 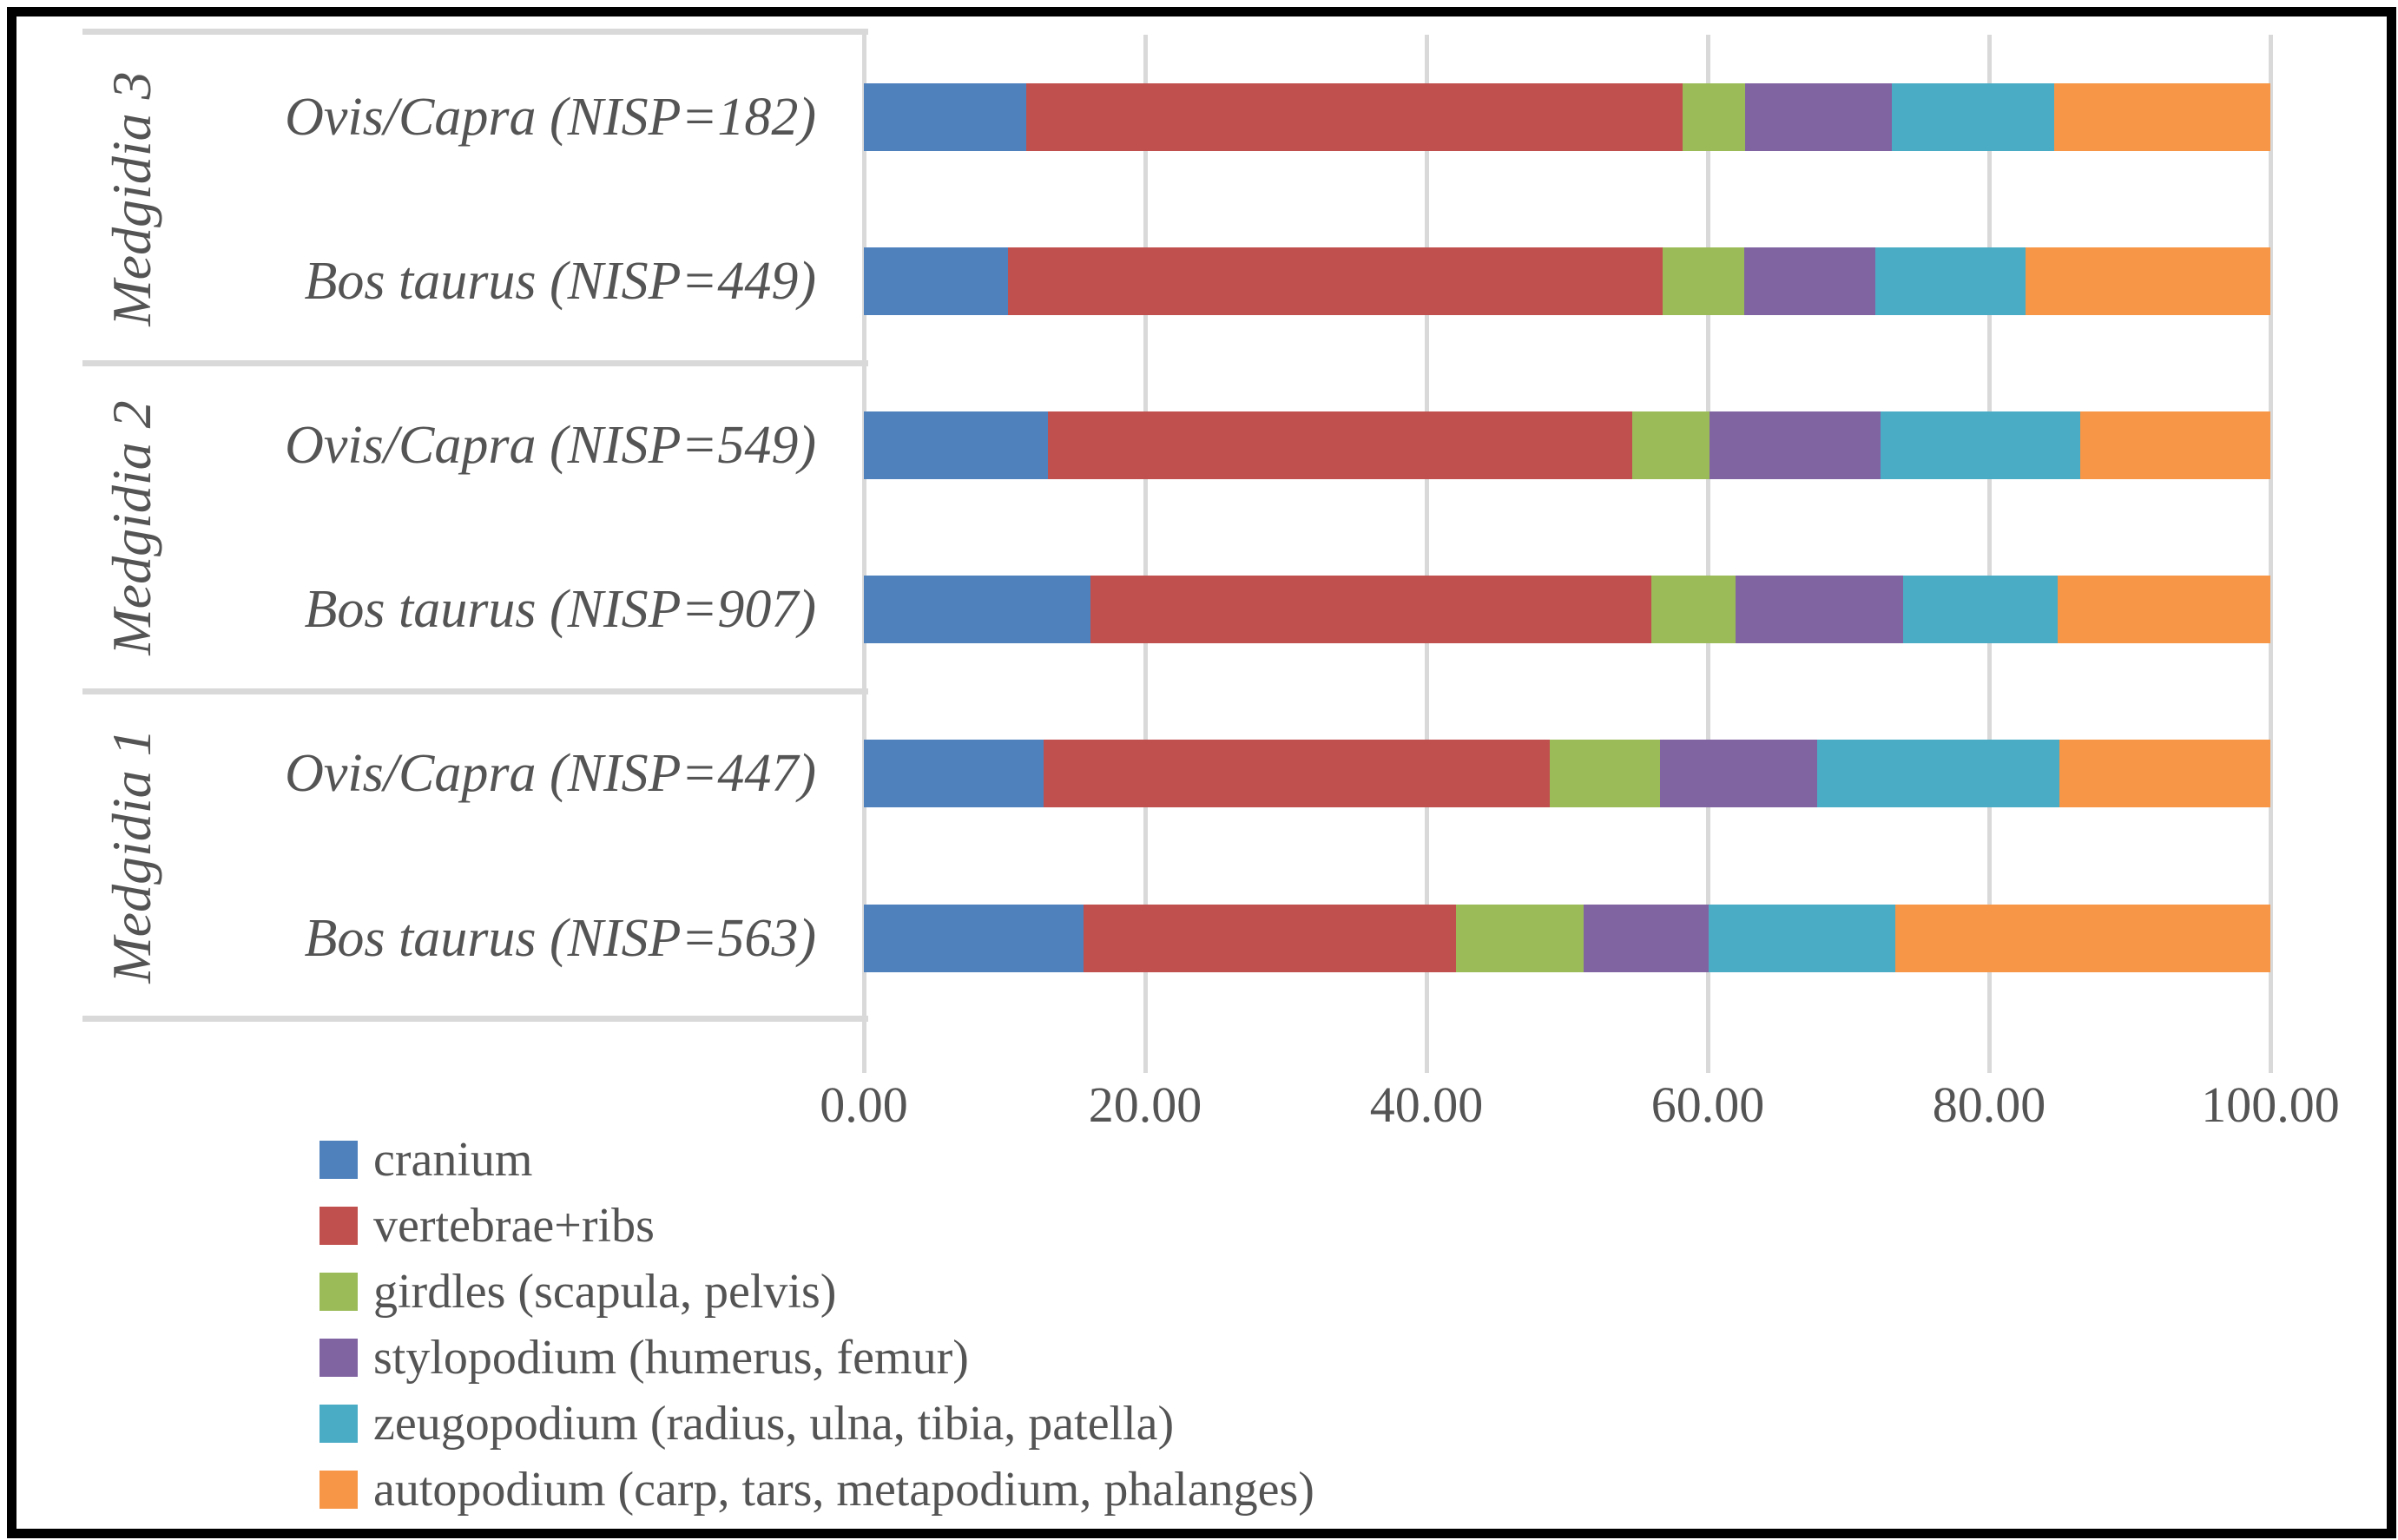 What do you see at coordinates (560, 610) in the screenshot?
I see `category-label: Bos taurus (NISP=907)` at bounding box center [560, 610].